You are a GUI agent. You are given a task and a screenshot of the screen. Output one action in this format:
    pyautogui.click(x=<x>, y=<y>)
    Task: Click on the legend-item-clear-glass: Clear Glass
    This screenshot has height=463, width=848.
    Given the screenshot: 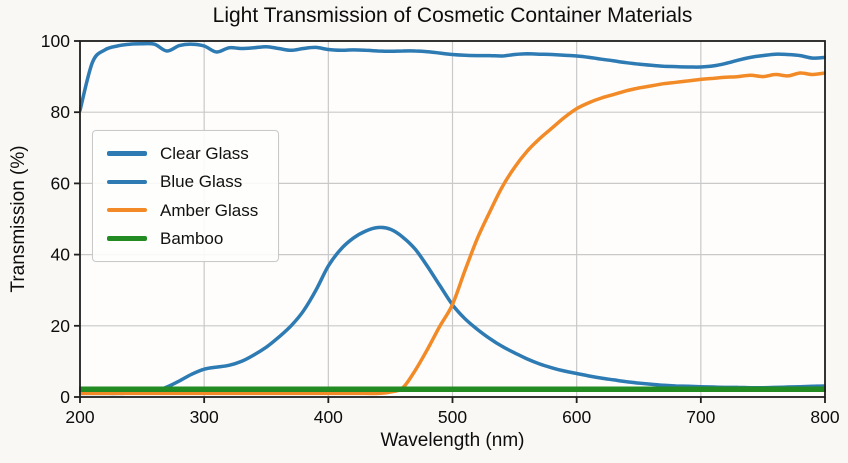 What is the action you would take?
    pyautogui.click(x=182, y=153)
    